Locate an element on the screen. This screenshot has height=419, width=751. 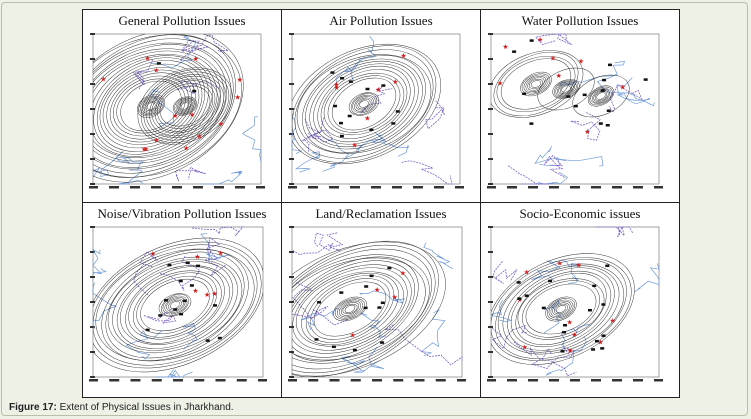
panel-title: Socio-Economic issues is located at coordinates (580, 213).